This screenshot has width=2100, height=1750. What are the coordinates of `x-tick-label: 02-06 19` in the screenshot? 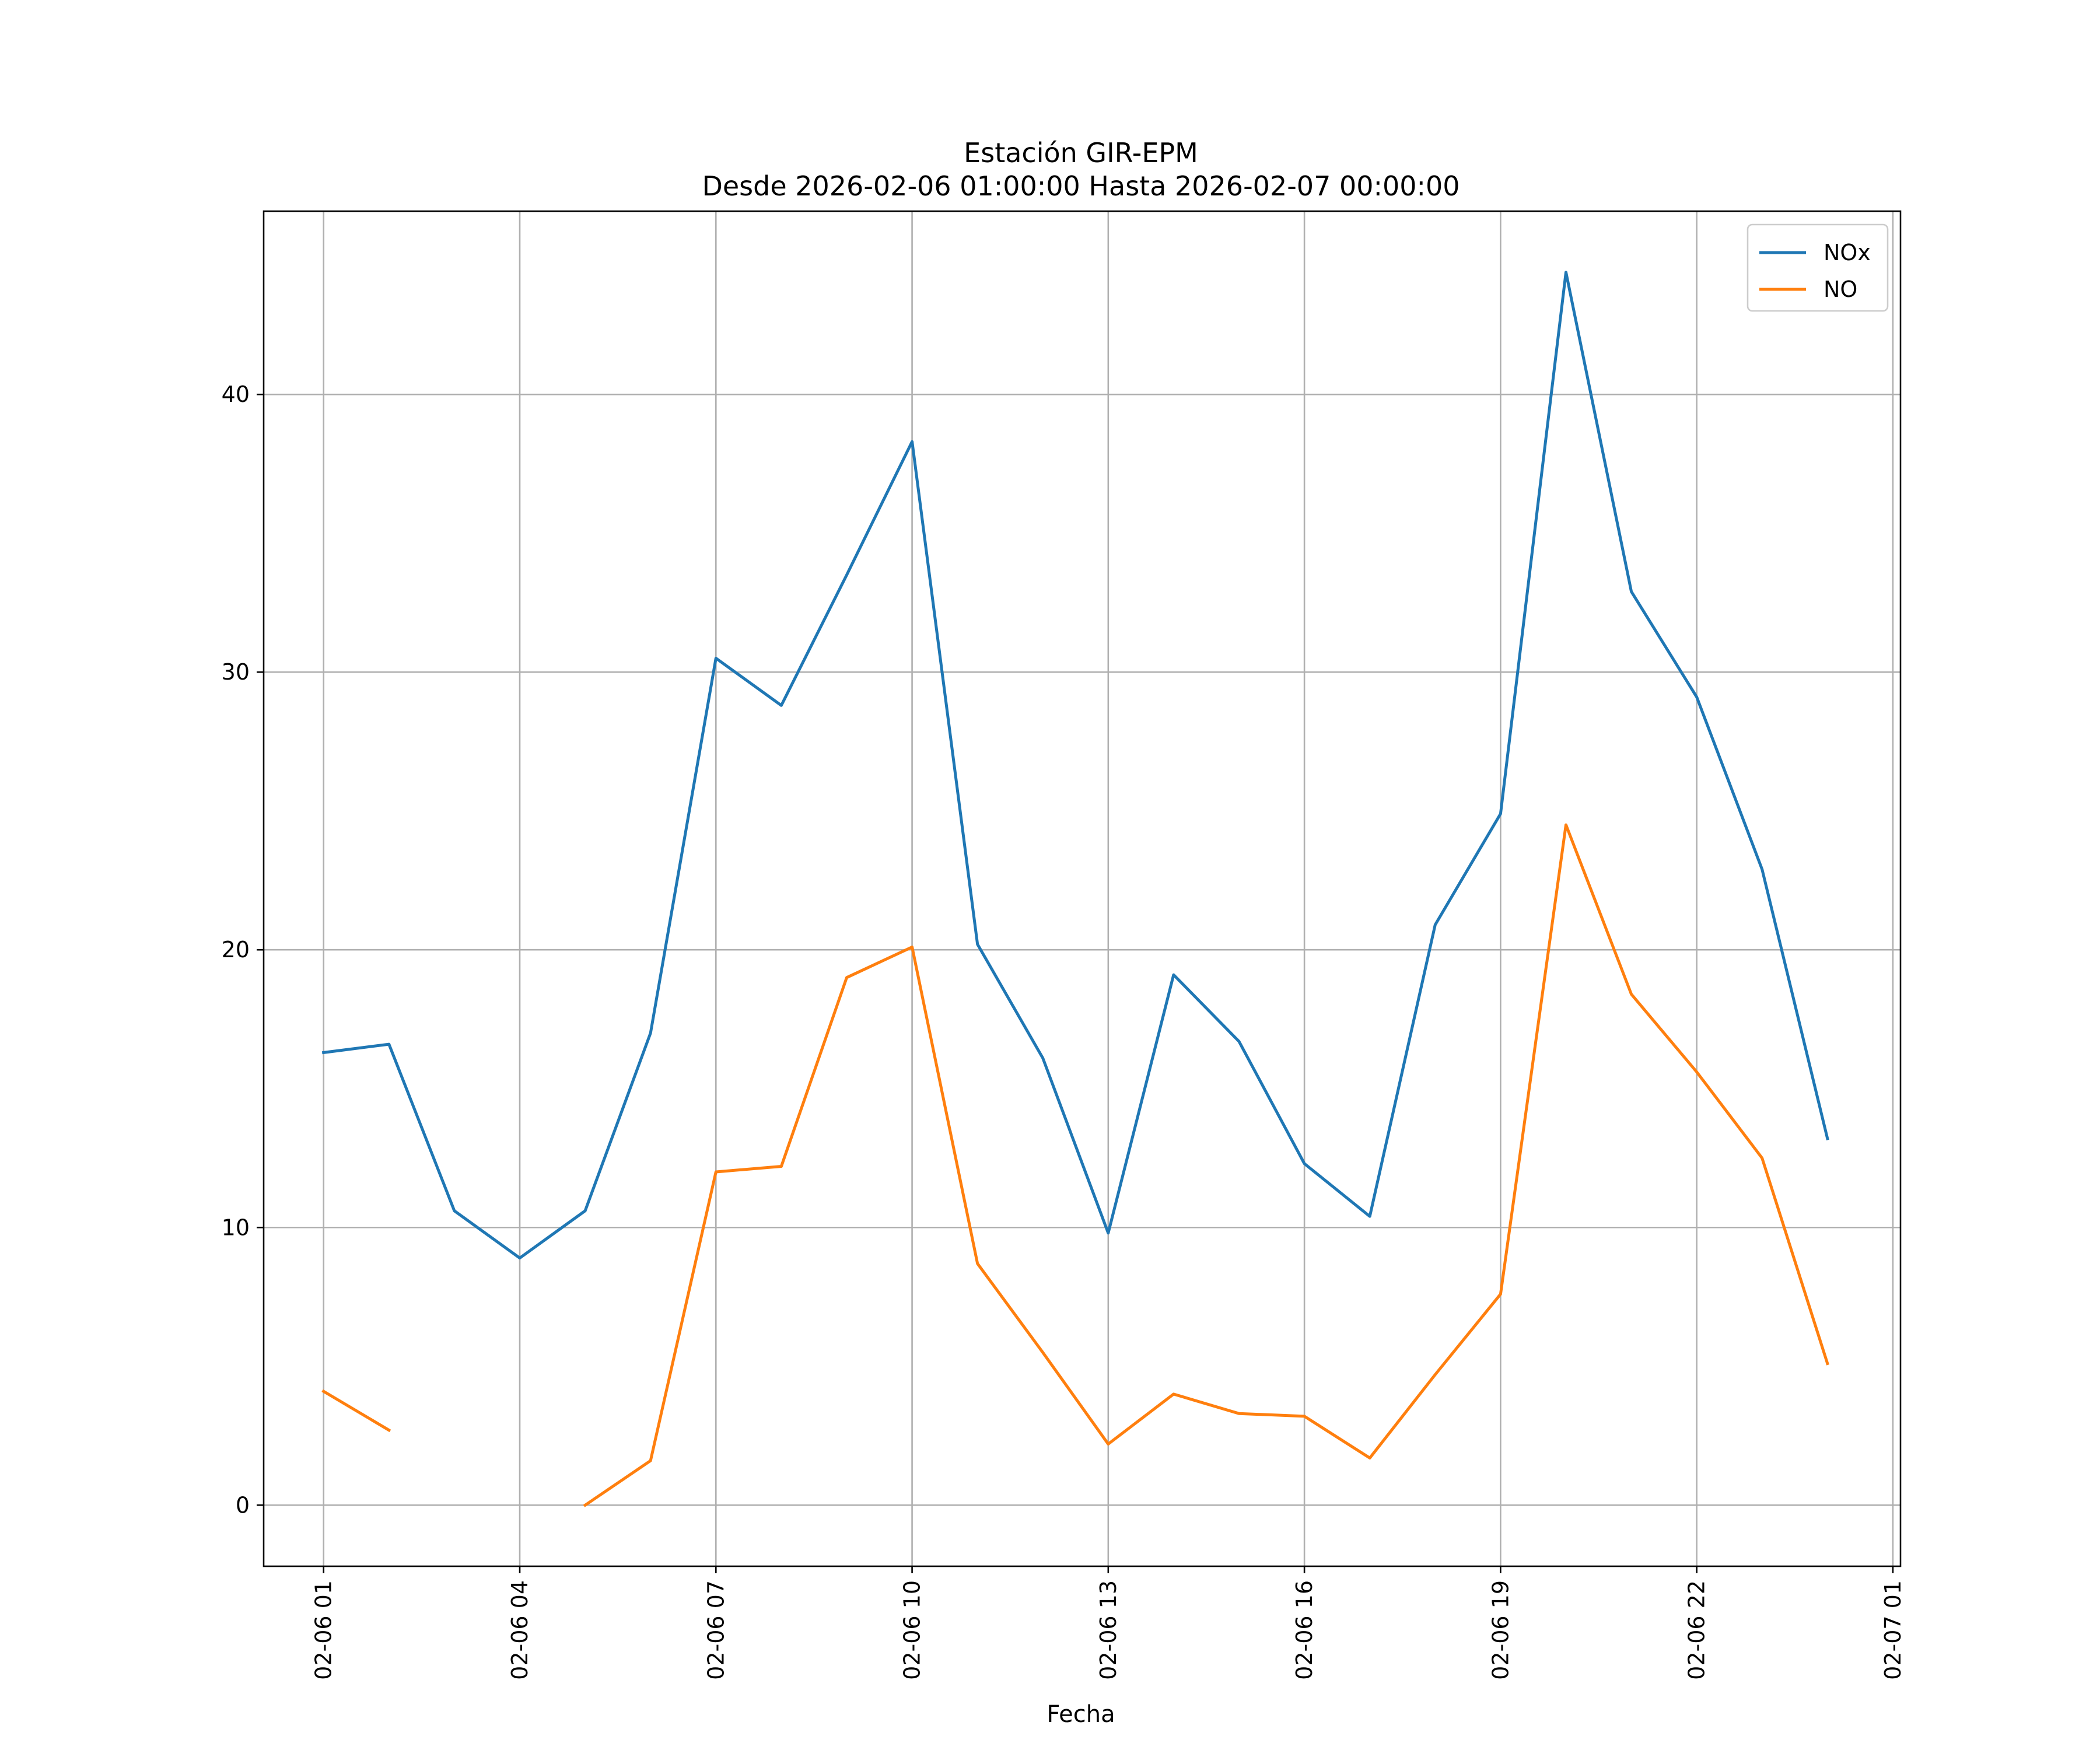 It's located at (1500, 1630).